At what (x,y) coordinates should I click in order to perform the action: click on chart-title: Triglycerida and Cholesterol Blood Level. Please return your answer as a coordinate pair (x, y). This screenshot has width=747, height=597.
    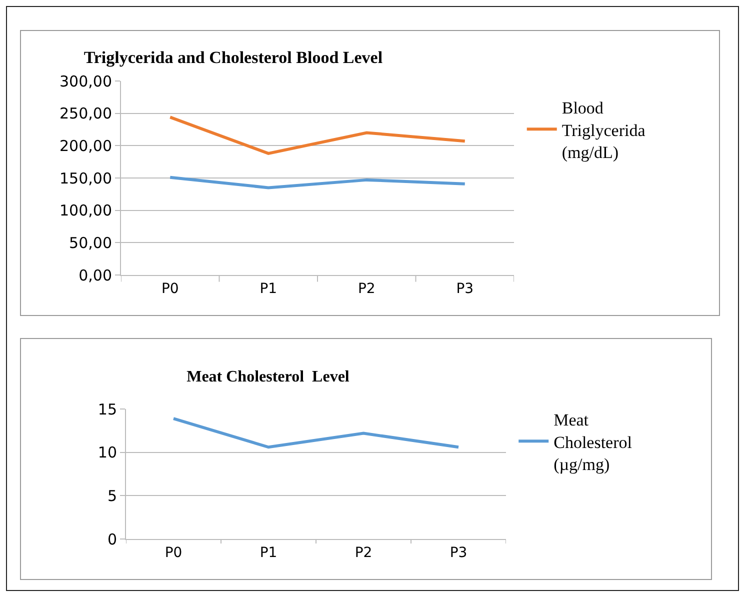
    Looking at the image, I should click on (233, 57).